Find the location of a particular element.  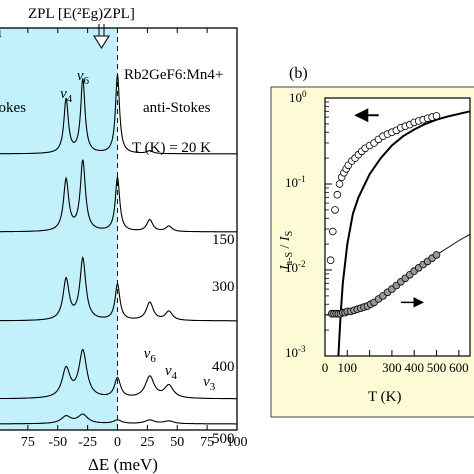

panel-a-xlabel: ΔE (meV) is located at coordinates (123, 464).